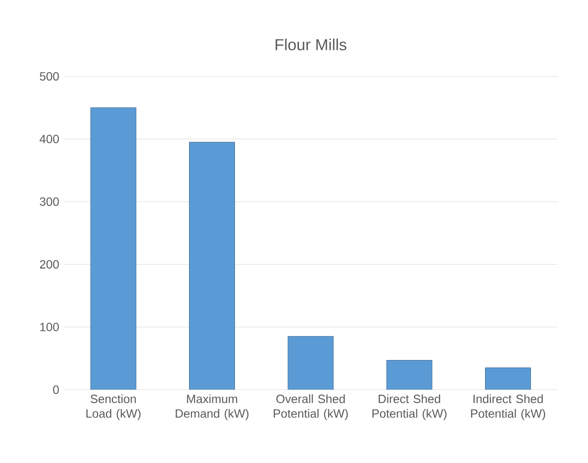  What do you see at coordinates (311, 44) in the screenshot?
I see `chart-title: Flour Mills` at bounding box center [311, 44].